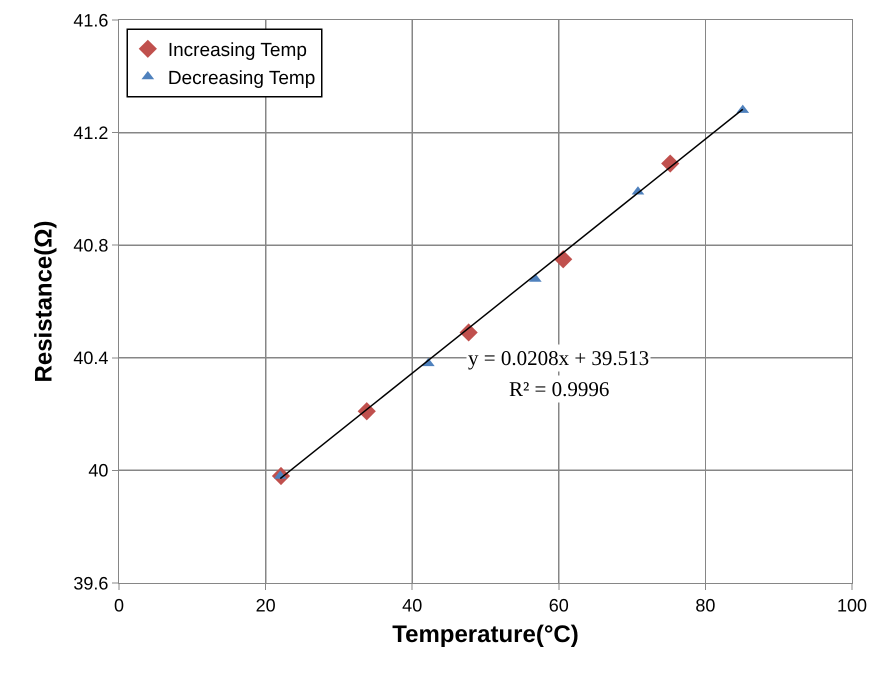 The image size is (876, 673). What do you see at coordinates (559, 389) in the screenshot?
I see `annotation: R² = 0.9996` at bounding box center [559, 389].